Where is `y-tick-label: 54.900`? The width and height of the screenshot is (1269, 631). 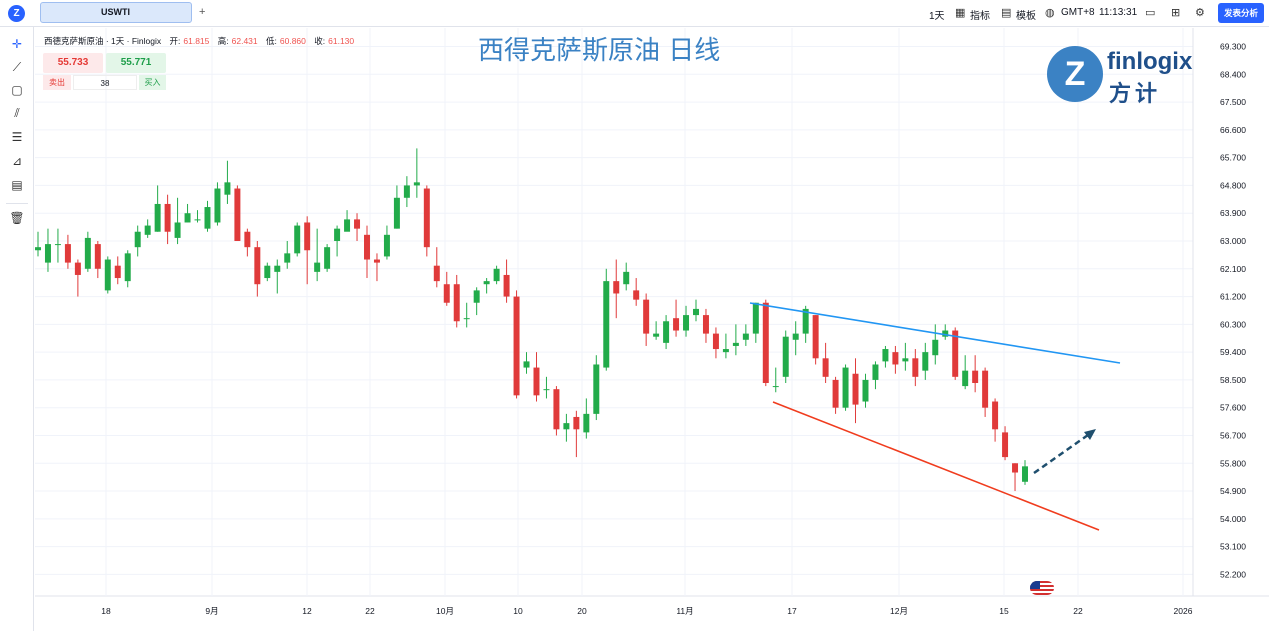 y-tick-label: 54.900 is located at coordinates (1233, 491).